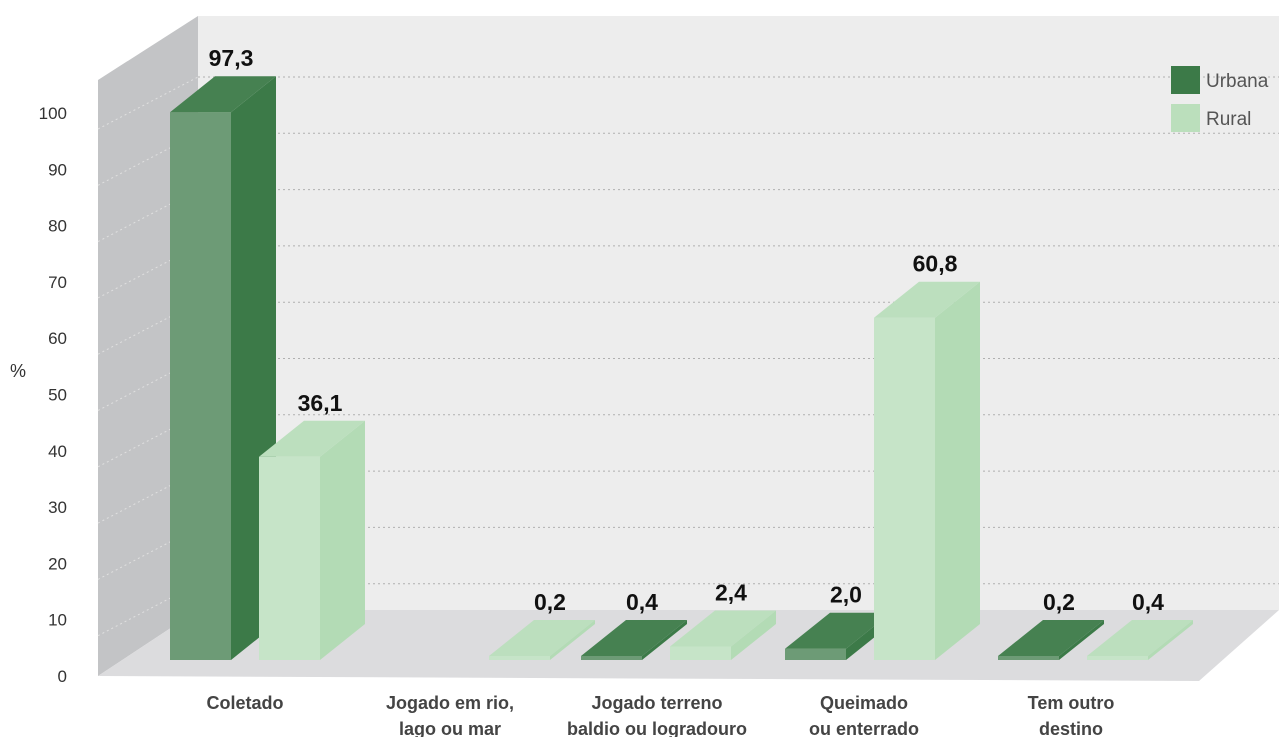  I want to click on y-tick-label: 20, so click(57, 563).